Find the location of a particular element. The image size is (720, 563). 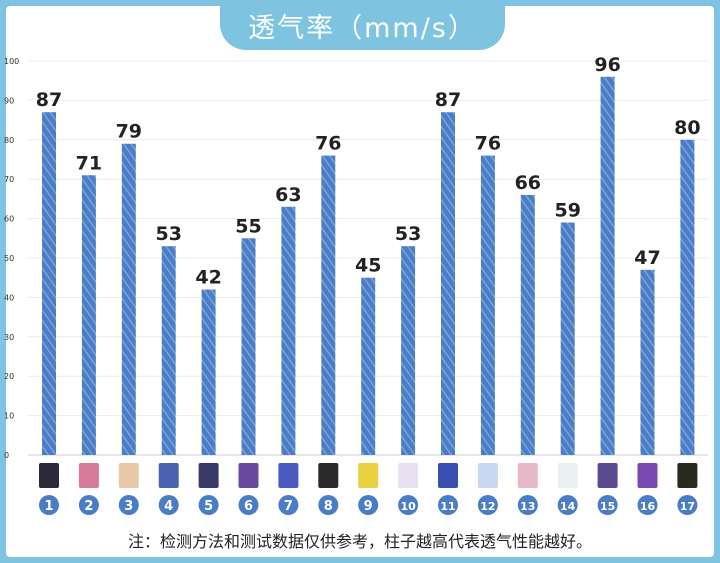

data-label: 80 is located at coordinates (687, 128).